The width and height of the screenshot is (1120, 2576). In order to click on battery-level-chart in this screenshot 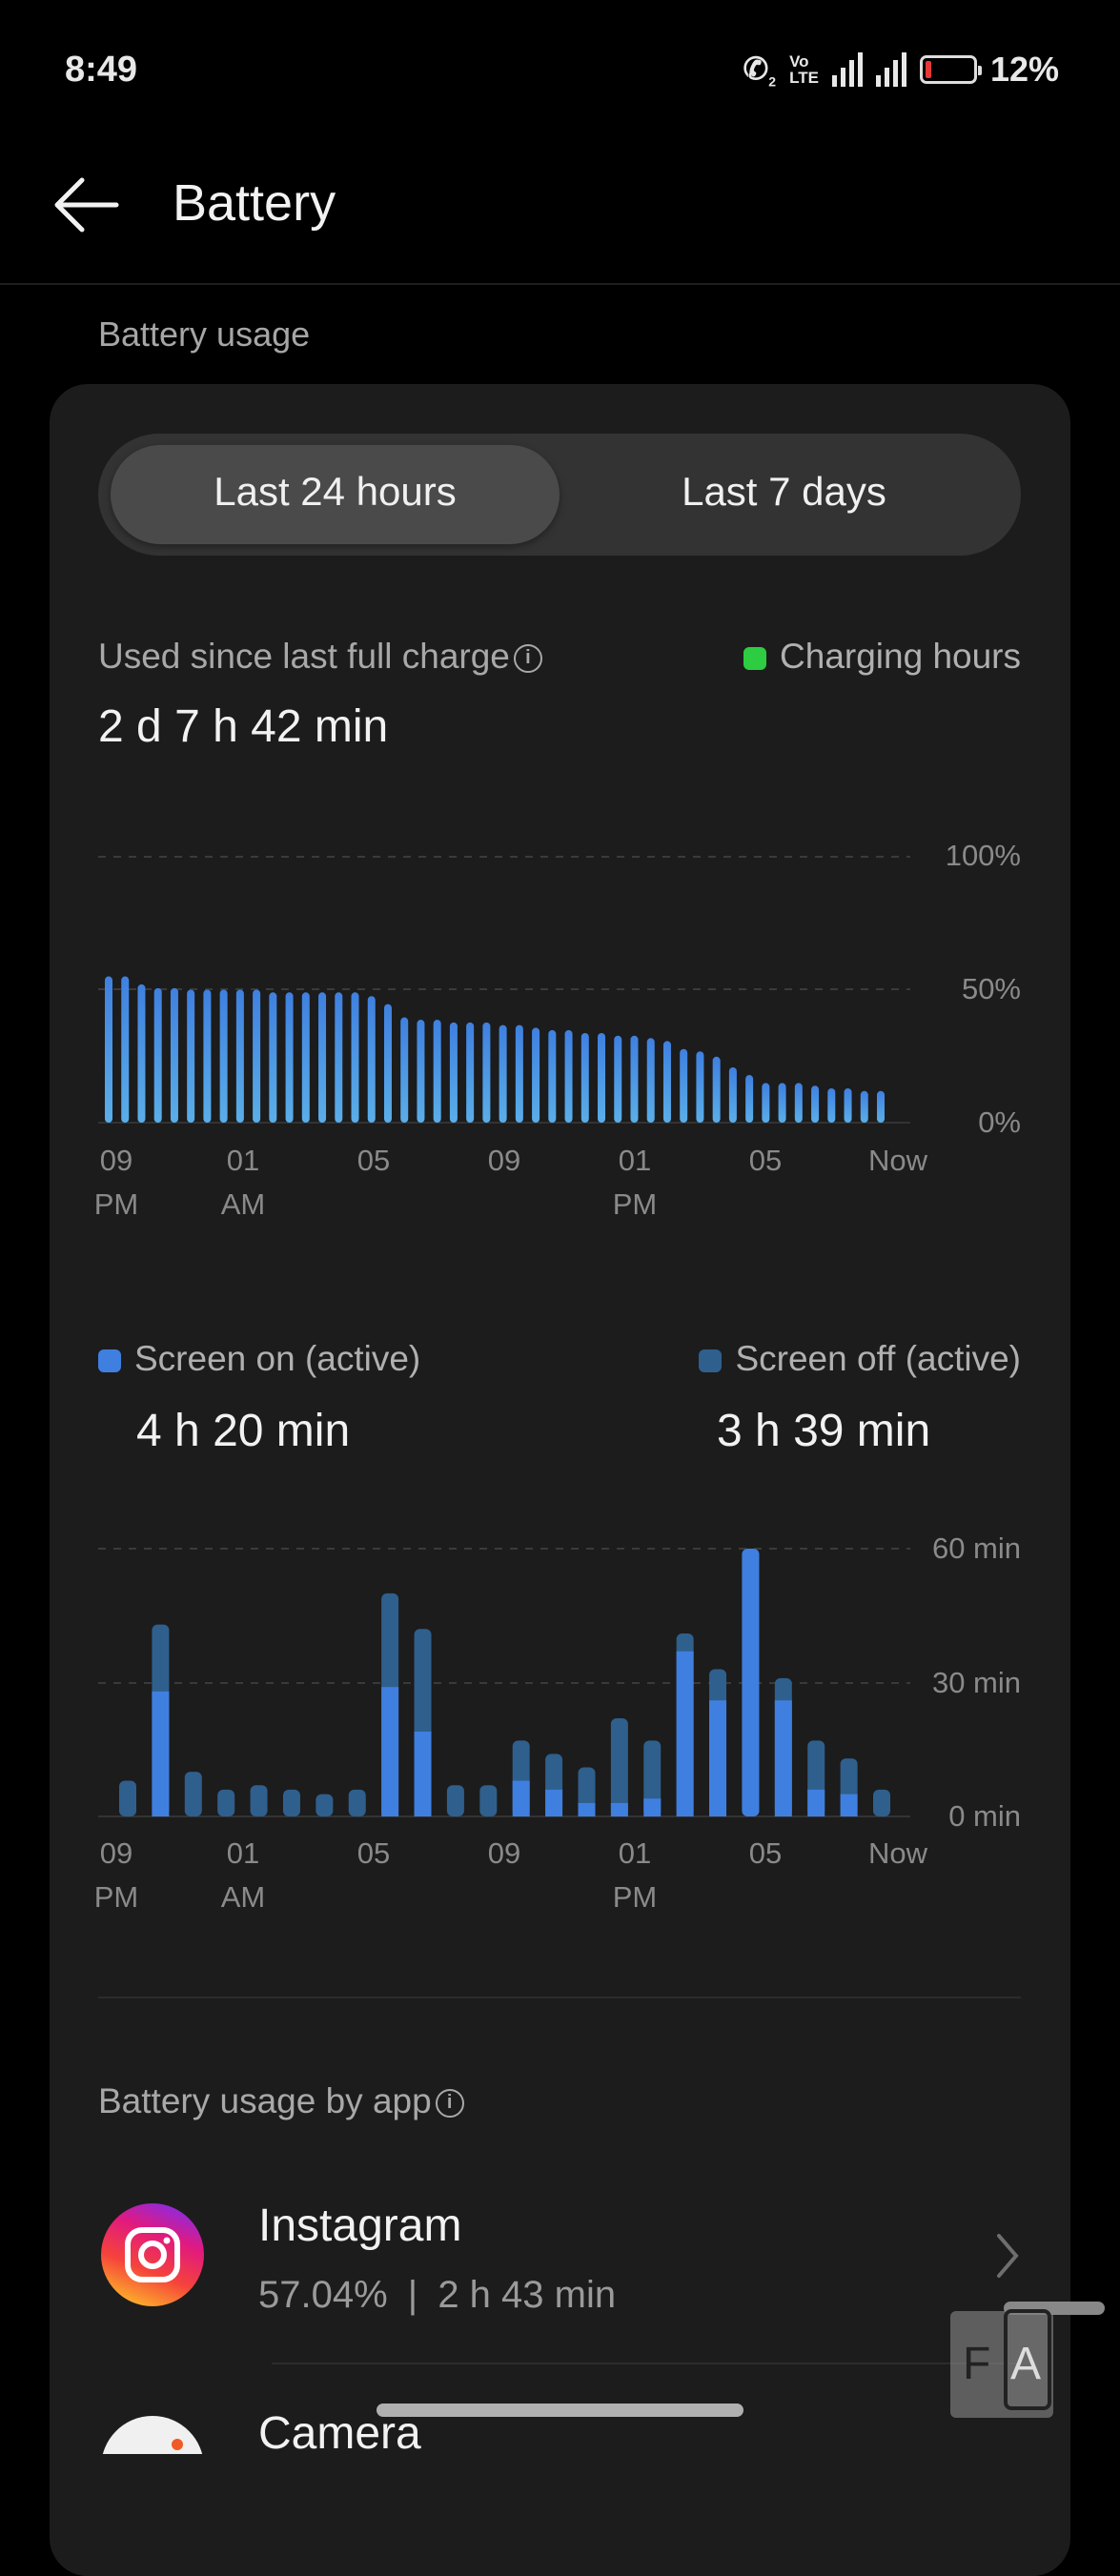, I will do `click(504, 990)`.